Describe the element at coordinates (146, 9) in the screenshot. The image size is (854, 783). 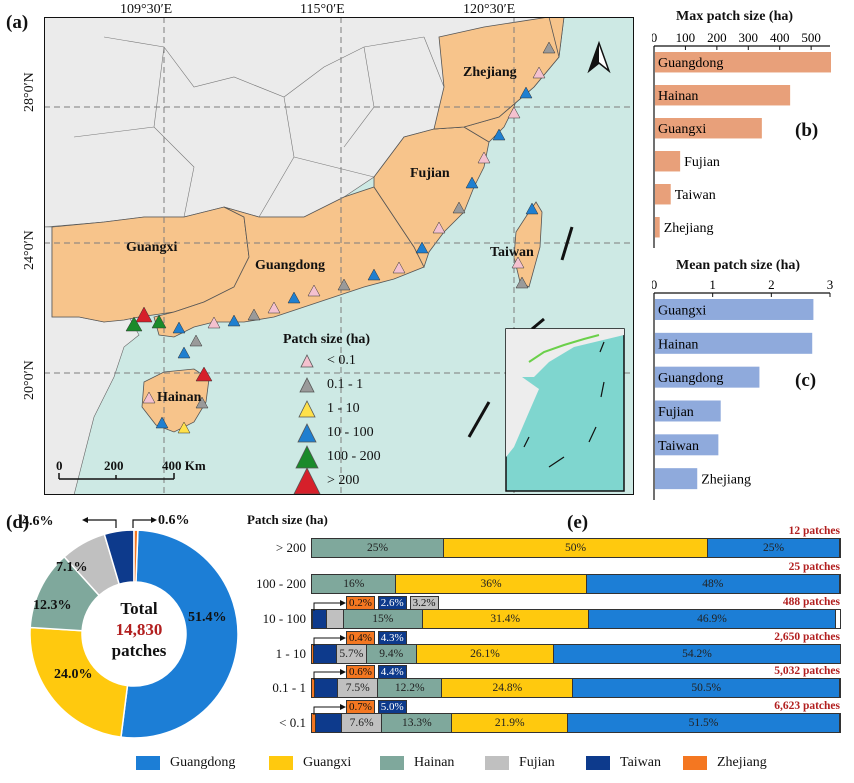
I see `lon-tick-1: 109°30′E` at that location.